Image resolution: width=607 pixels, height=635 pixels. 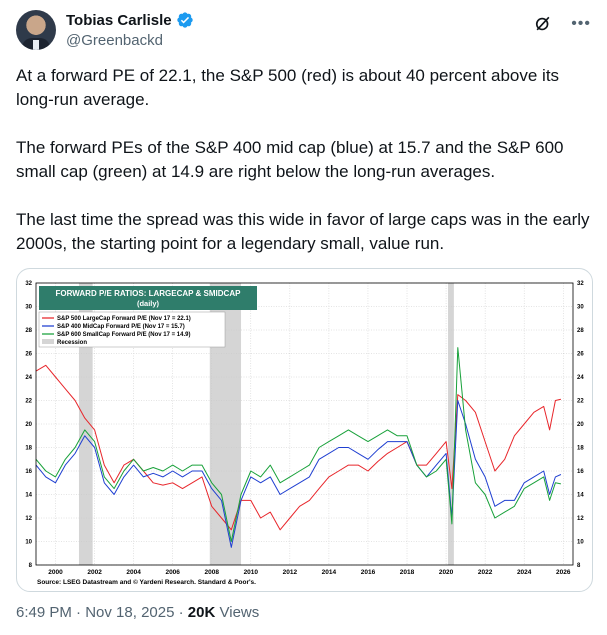 What do you see at coordinates (290, 572) in the screenshot?
I see `x-tick-label: 2012` at bounding box center [290, 572].